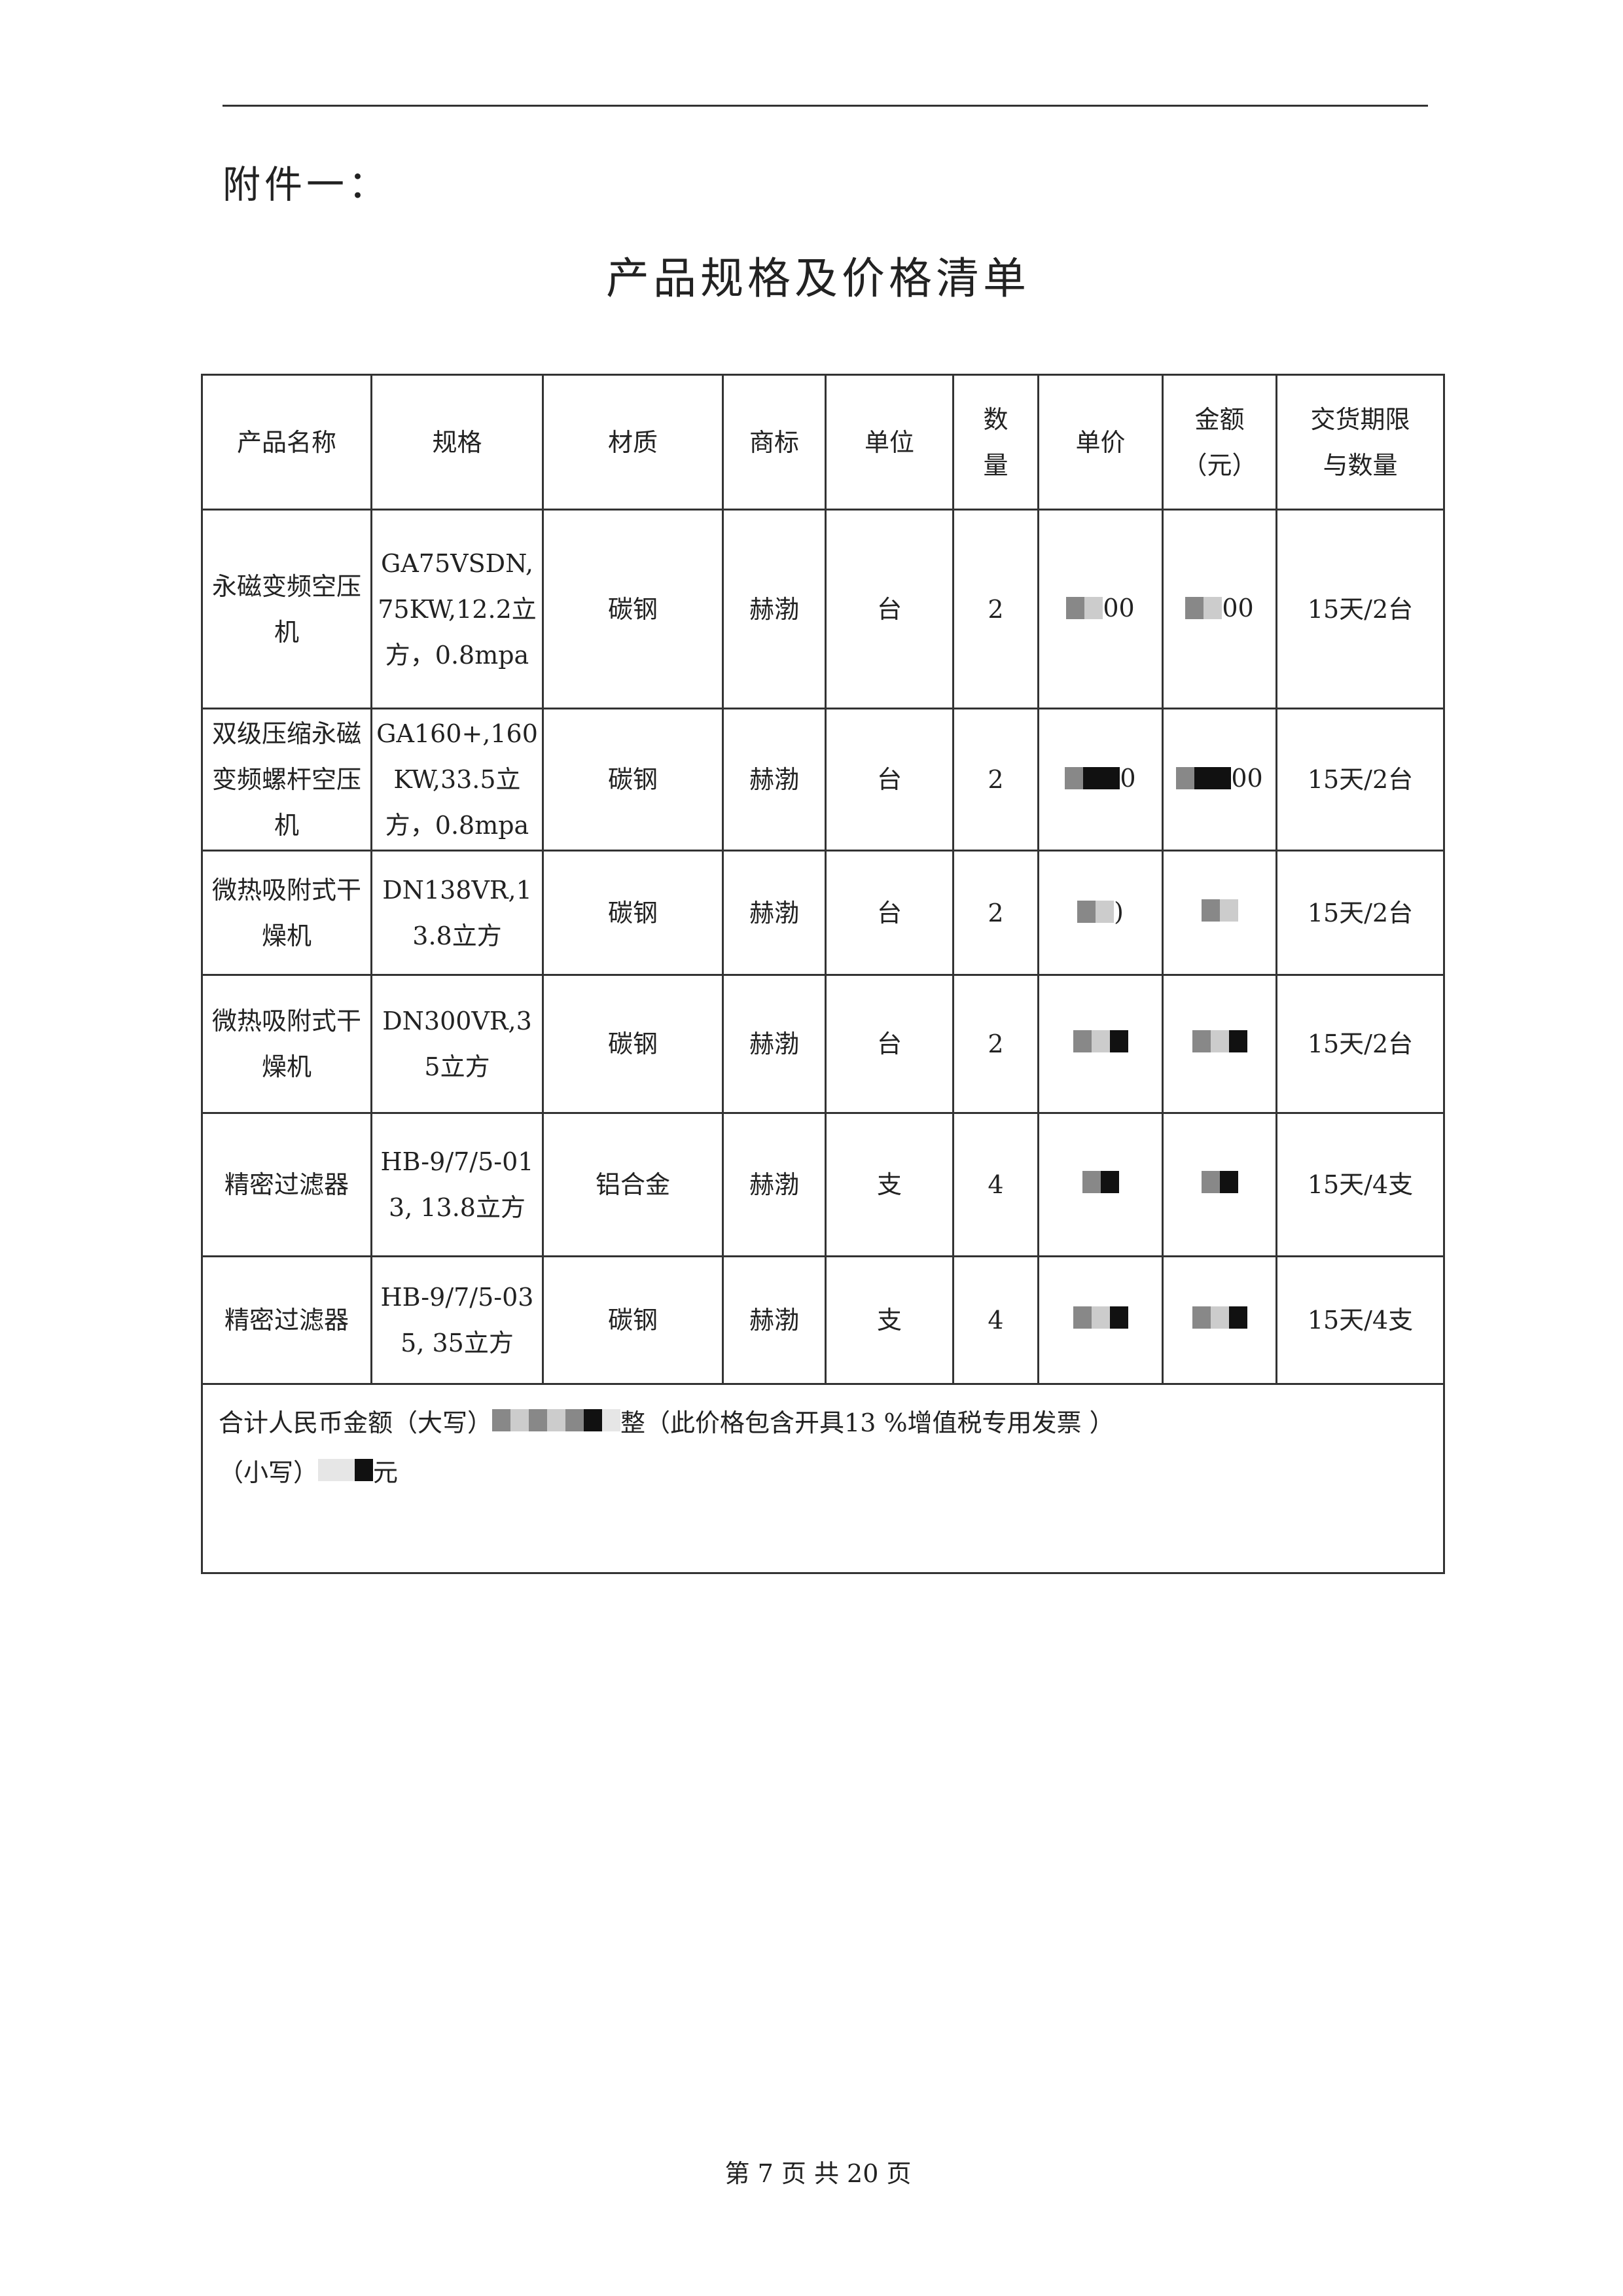  I want to click on total-upper-label: 合计人民币金额（大写）, so click(356, 1422).